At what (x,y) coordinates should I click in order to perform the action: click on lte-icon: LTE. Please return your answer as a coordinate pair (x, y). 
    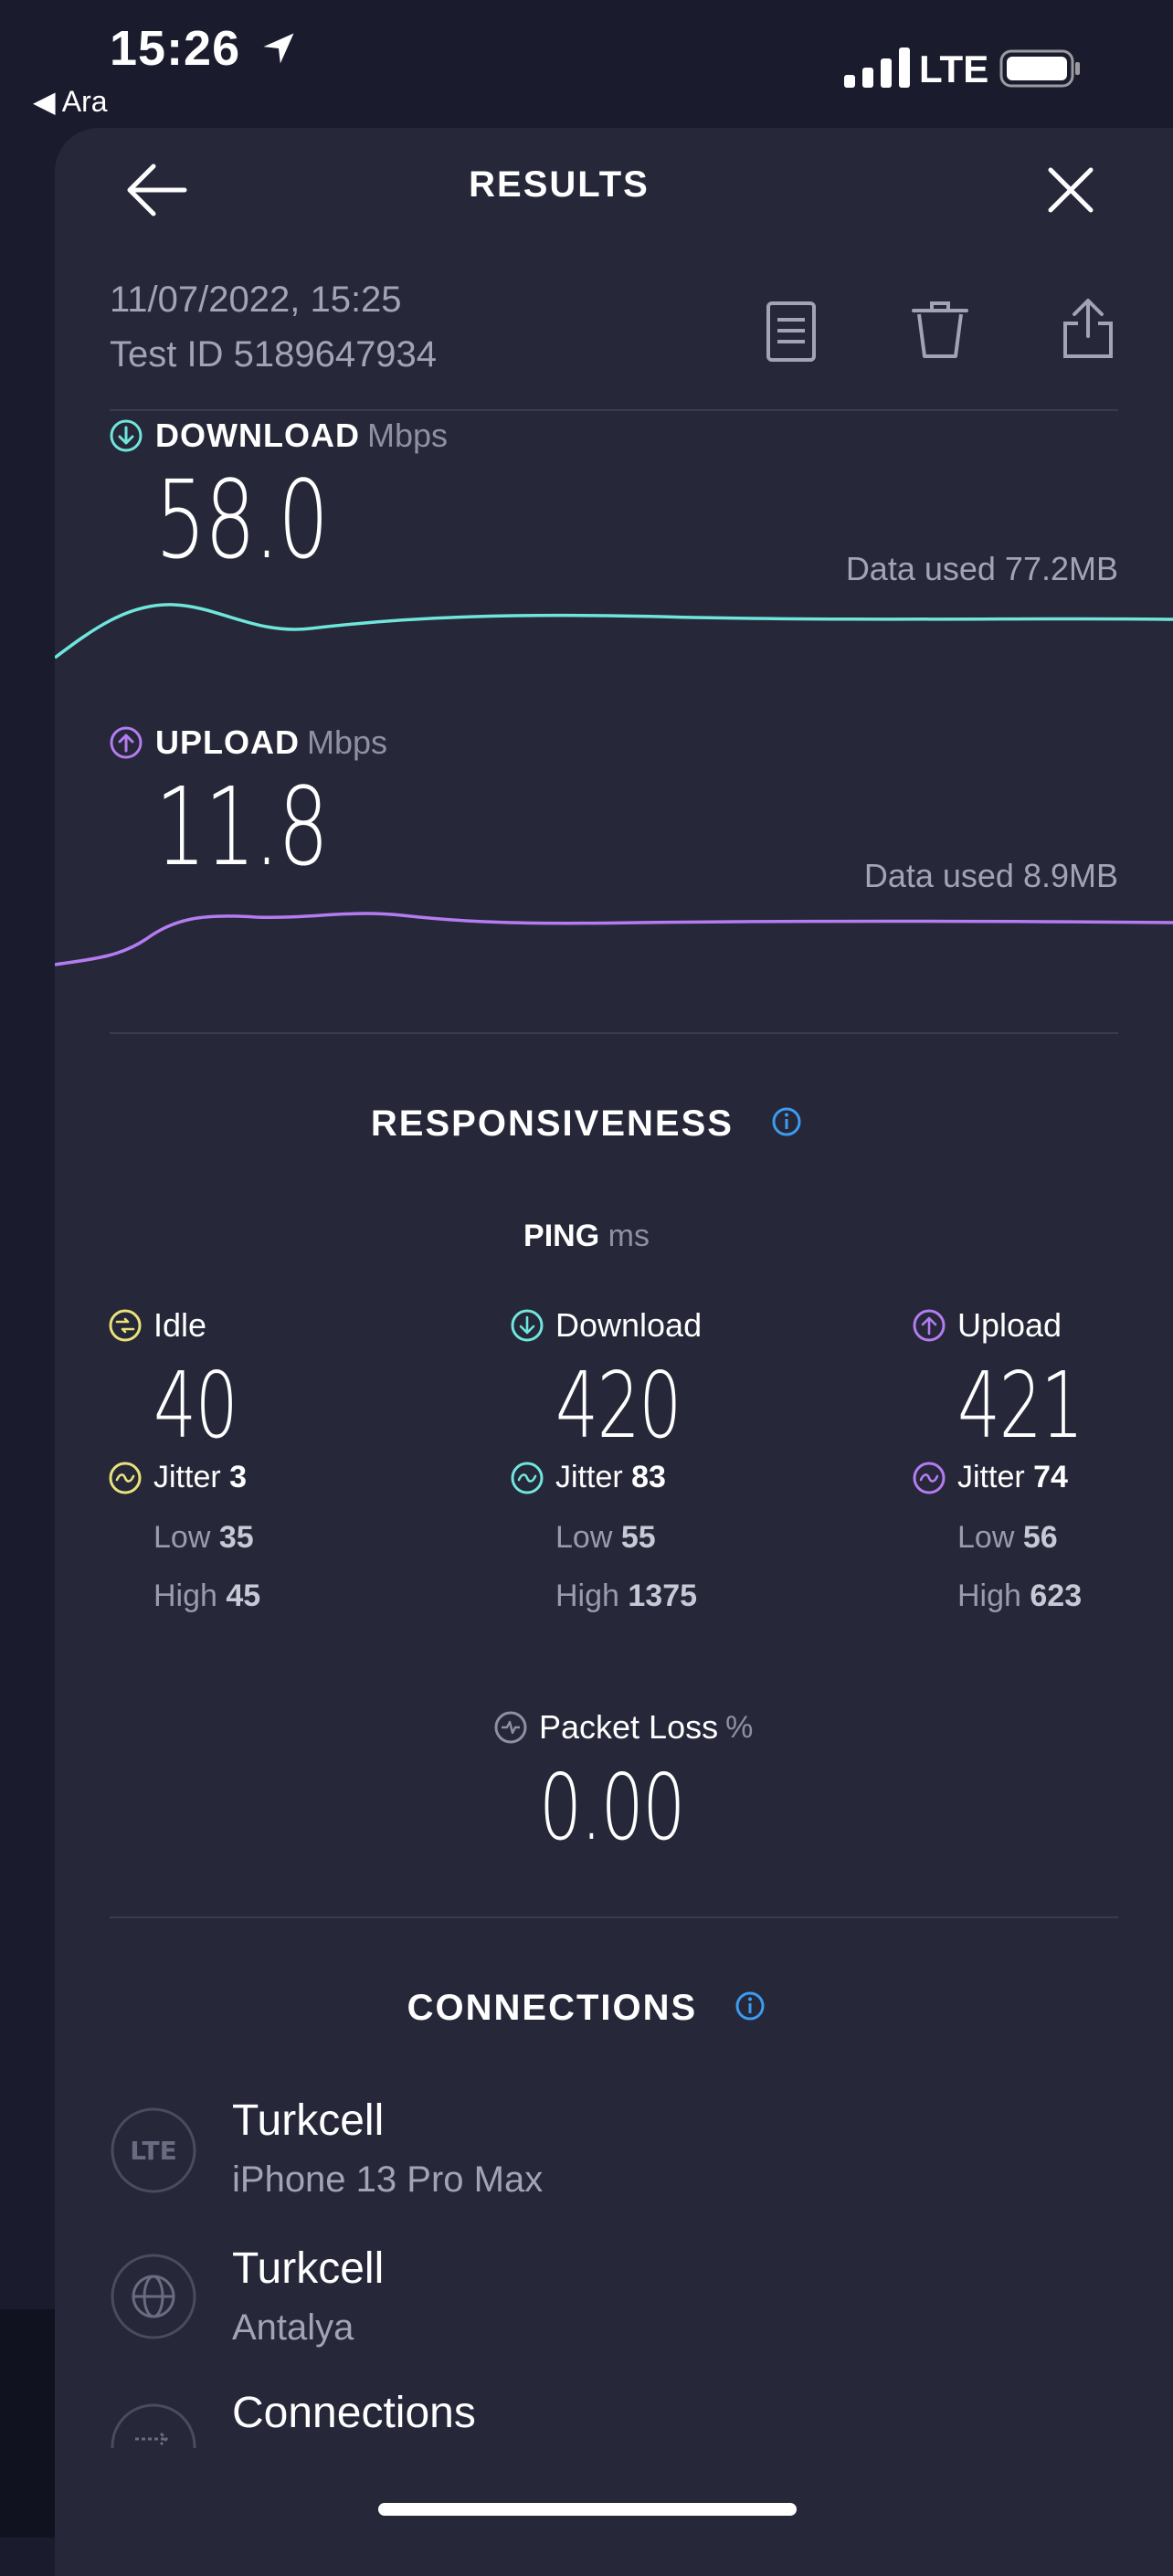
    Looking at the image, I should click on (153, 2150).